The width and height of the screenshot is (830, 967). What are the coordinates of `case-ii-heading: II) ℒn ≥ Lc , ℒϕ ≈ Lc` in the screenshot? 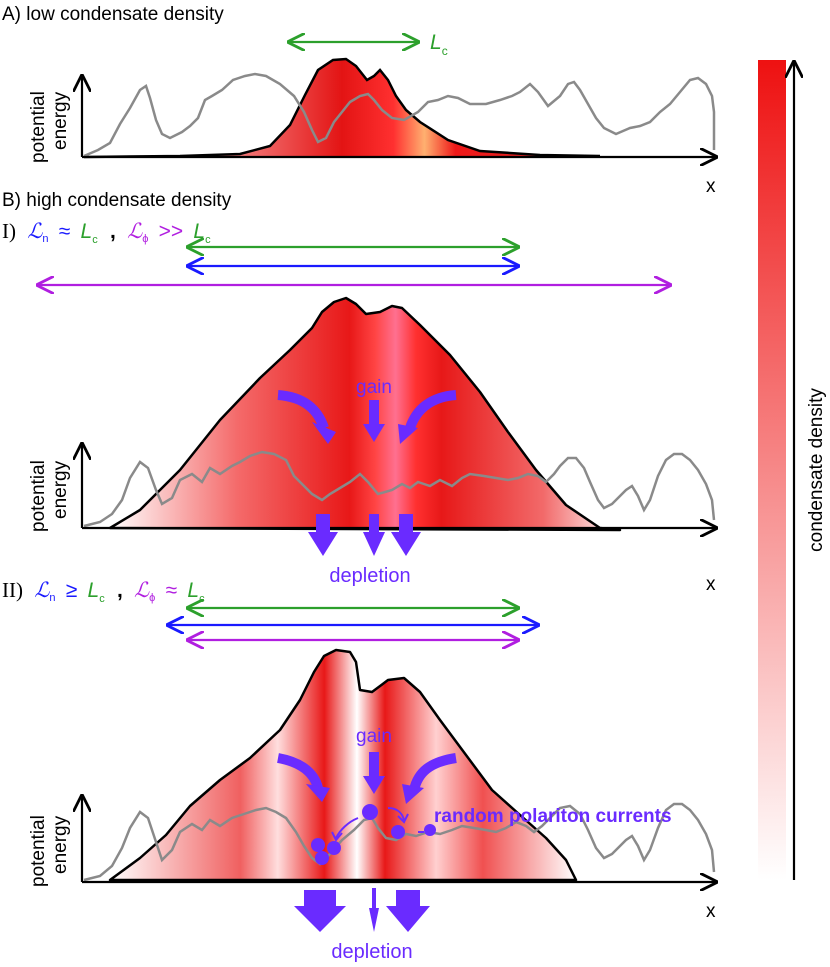 It's located at (103, 592).